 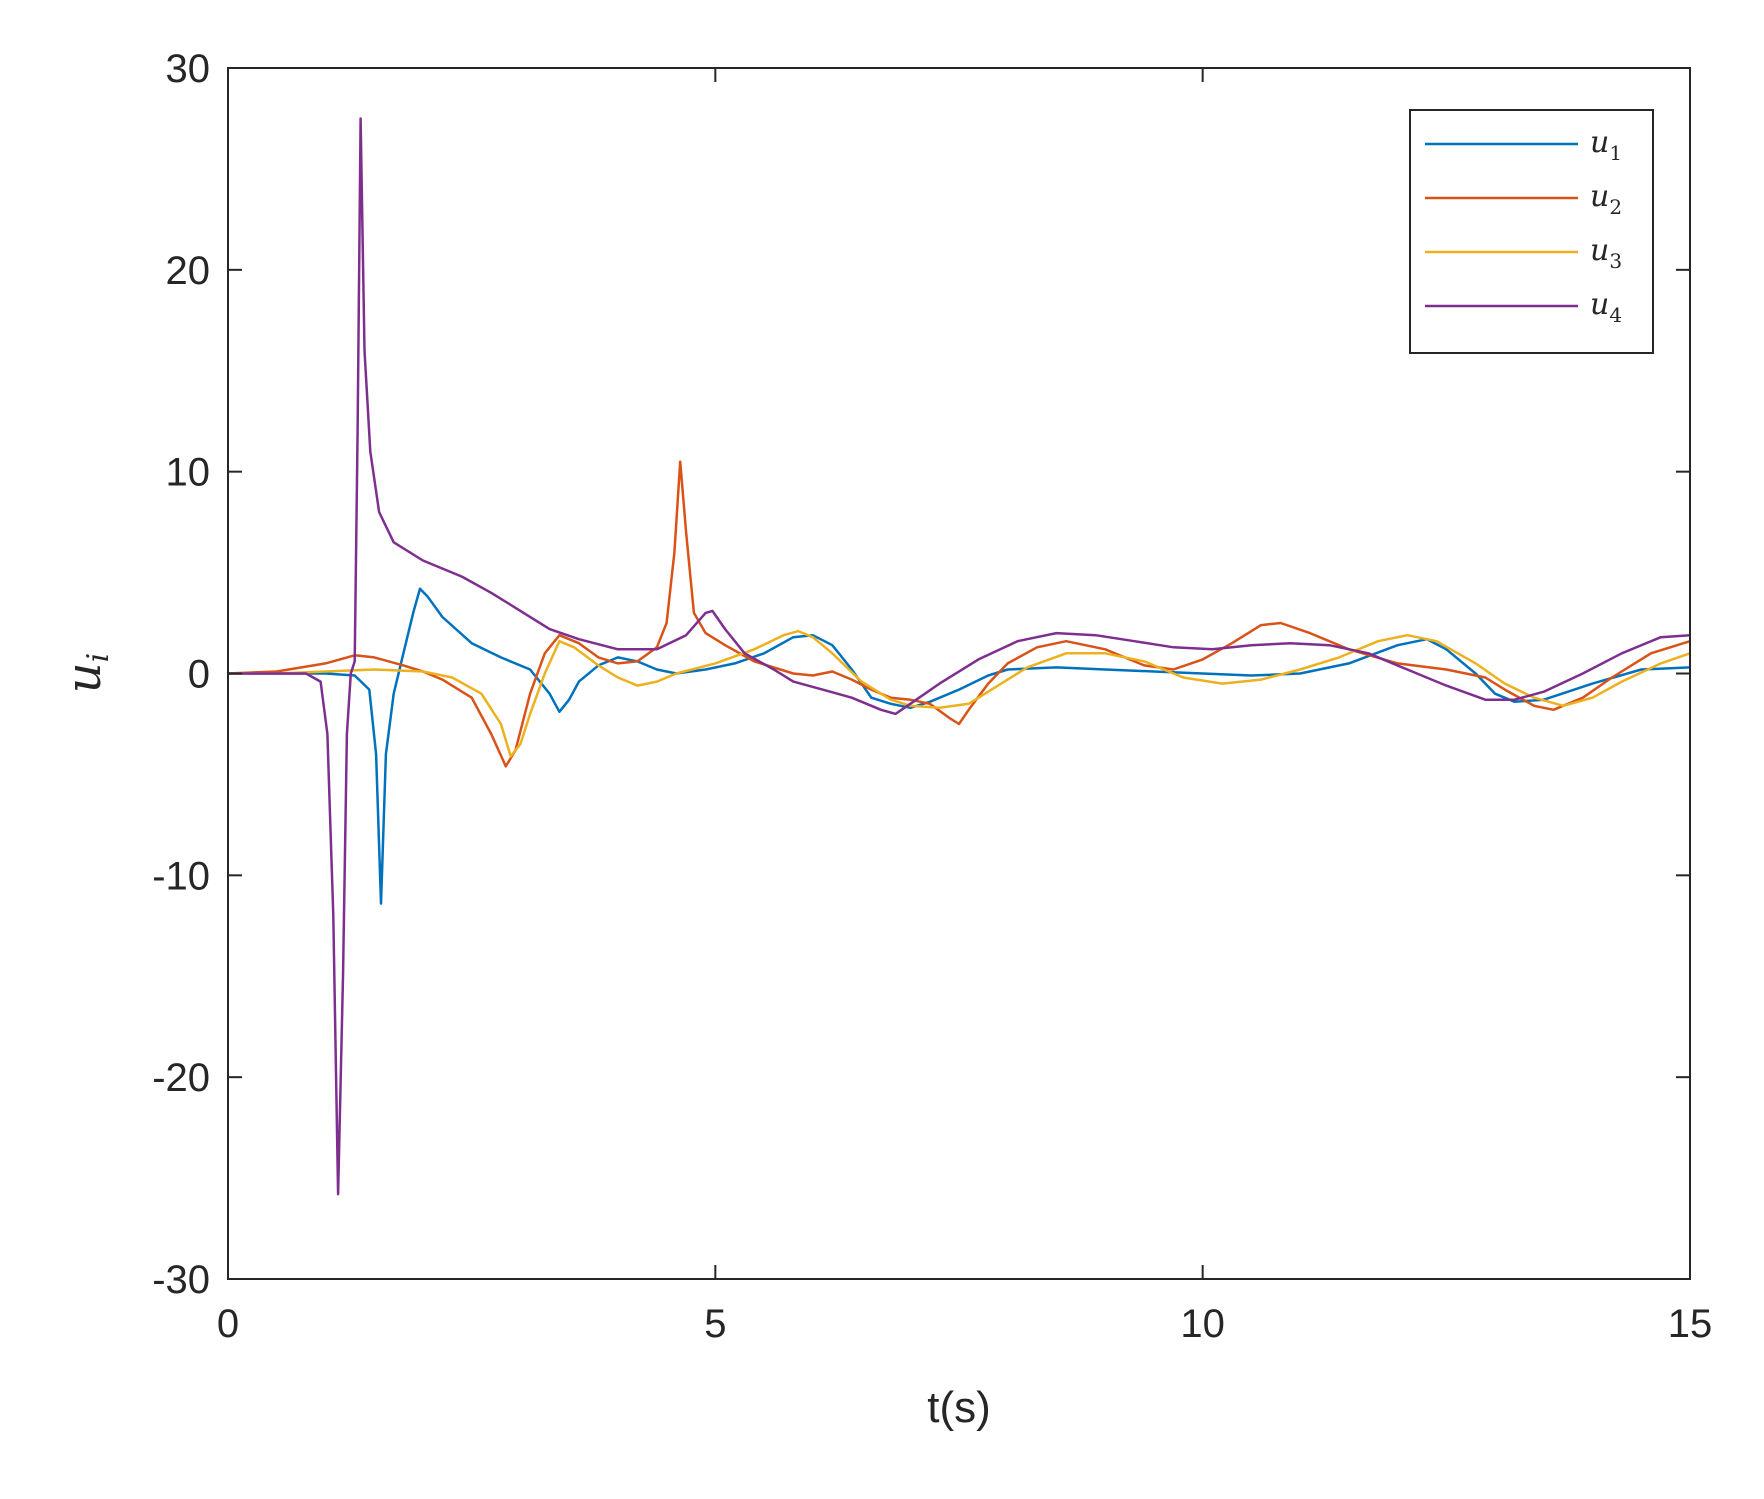 What do you see at coordinates (199, 675) in the screenshot?
I see `y-tick-label: 0` at bounding box center [199, 675].